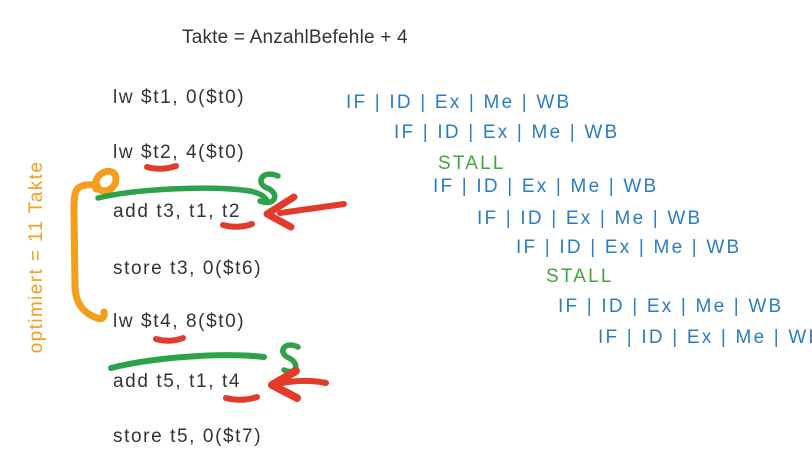 Image resolution: width=812 pixels, height=453 pixels. Describe the element at coordinates (546, 186) in the screenshot. I see `pipeline-row-3: IF | ID | Ex | Me | WB` at that location.